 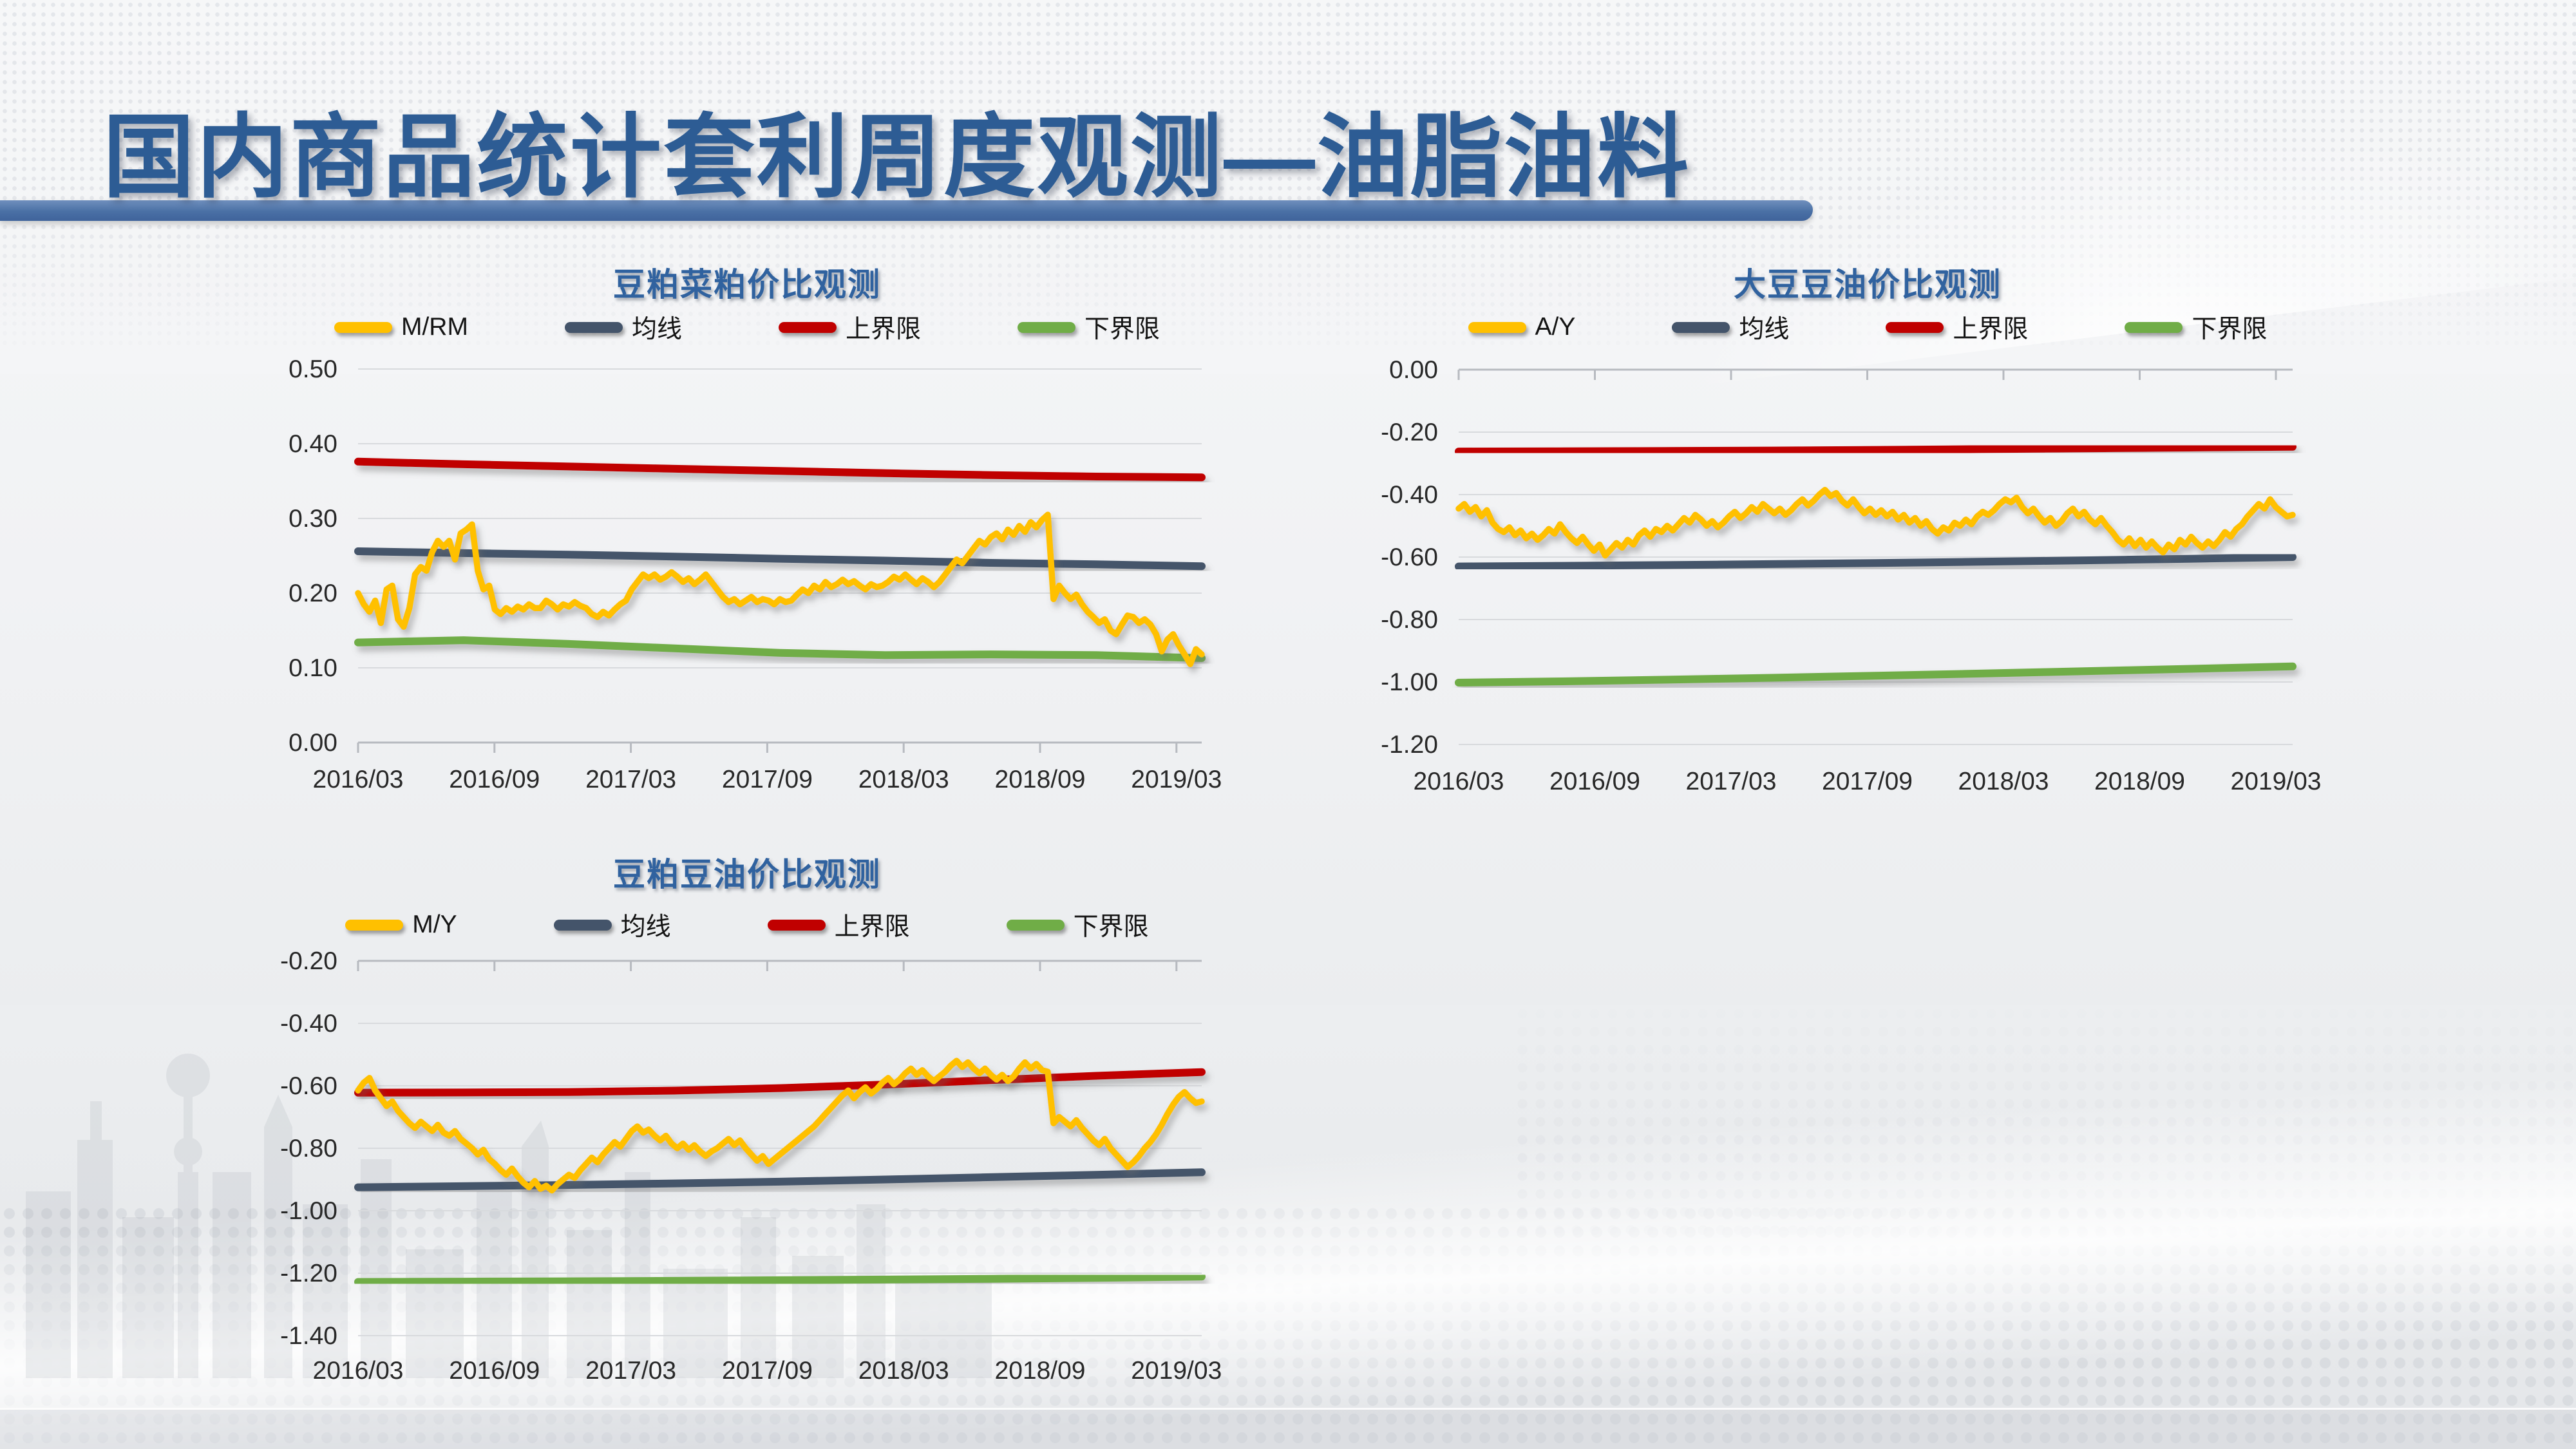 What do you see at coordinates (309, 1336) in the screenshot?
I see `y-tick-label: -1.40` at bounding box center [309, 1336].